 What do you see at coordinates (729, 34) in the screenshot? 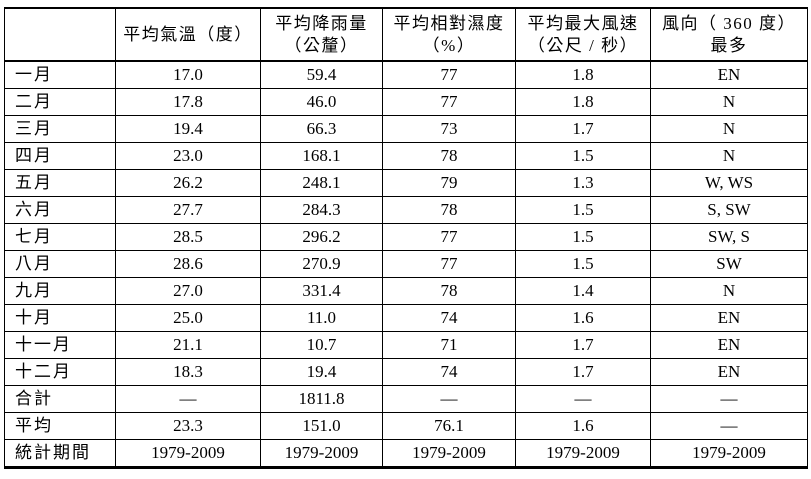
I see `column-header-5: 風向（ 360 度） 最多` at bounding box center [729, 34].